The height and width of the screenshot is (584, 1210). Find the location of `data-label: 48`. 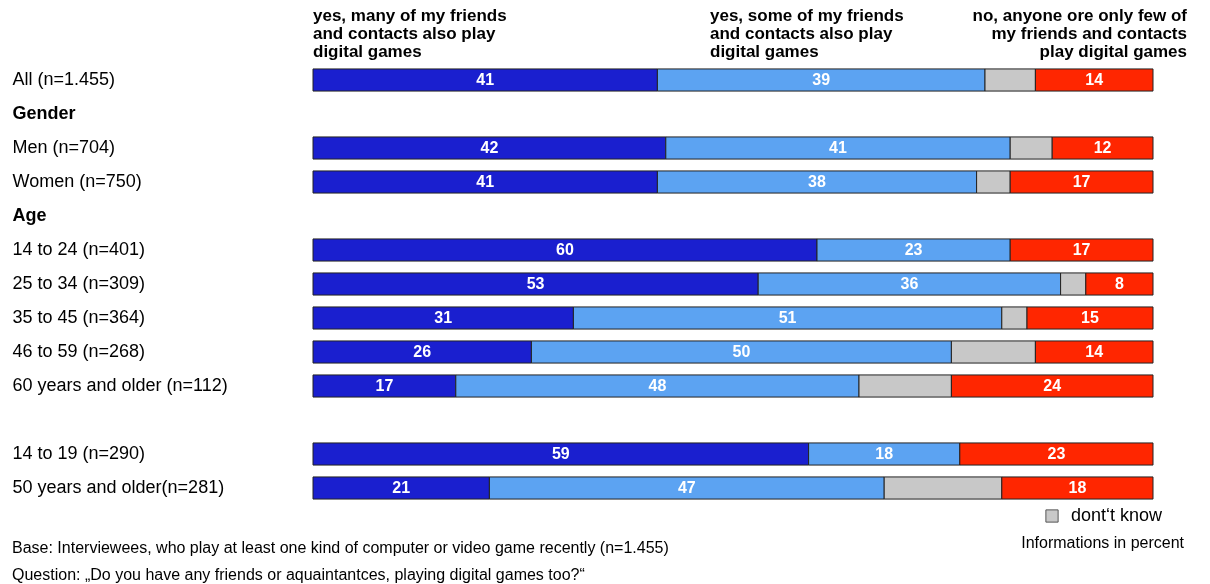

data-label: 48 is located at coordinates (657, 385).